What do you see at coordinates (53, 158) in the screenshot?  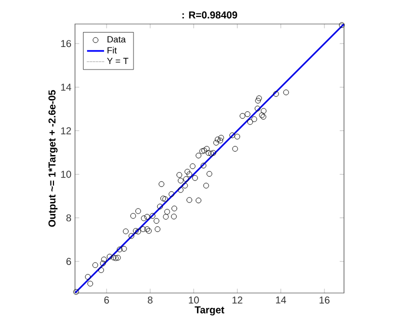 I see `y-axis-title: Output ~= 1*Target + -2.6e-05` at bounding box center [53, 158].